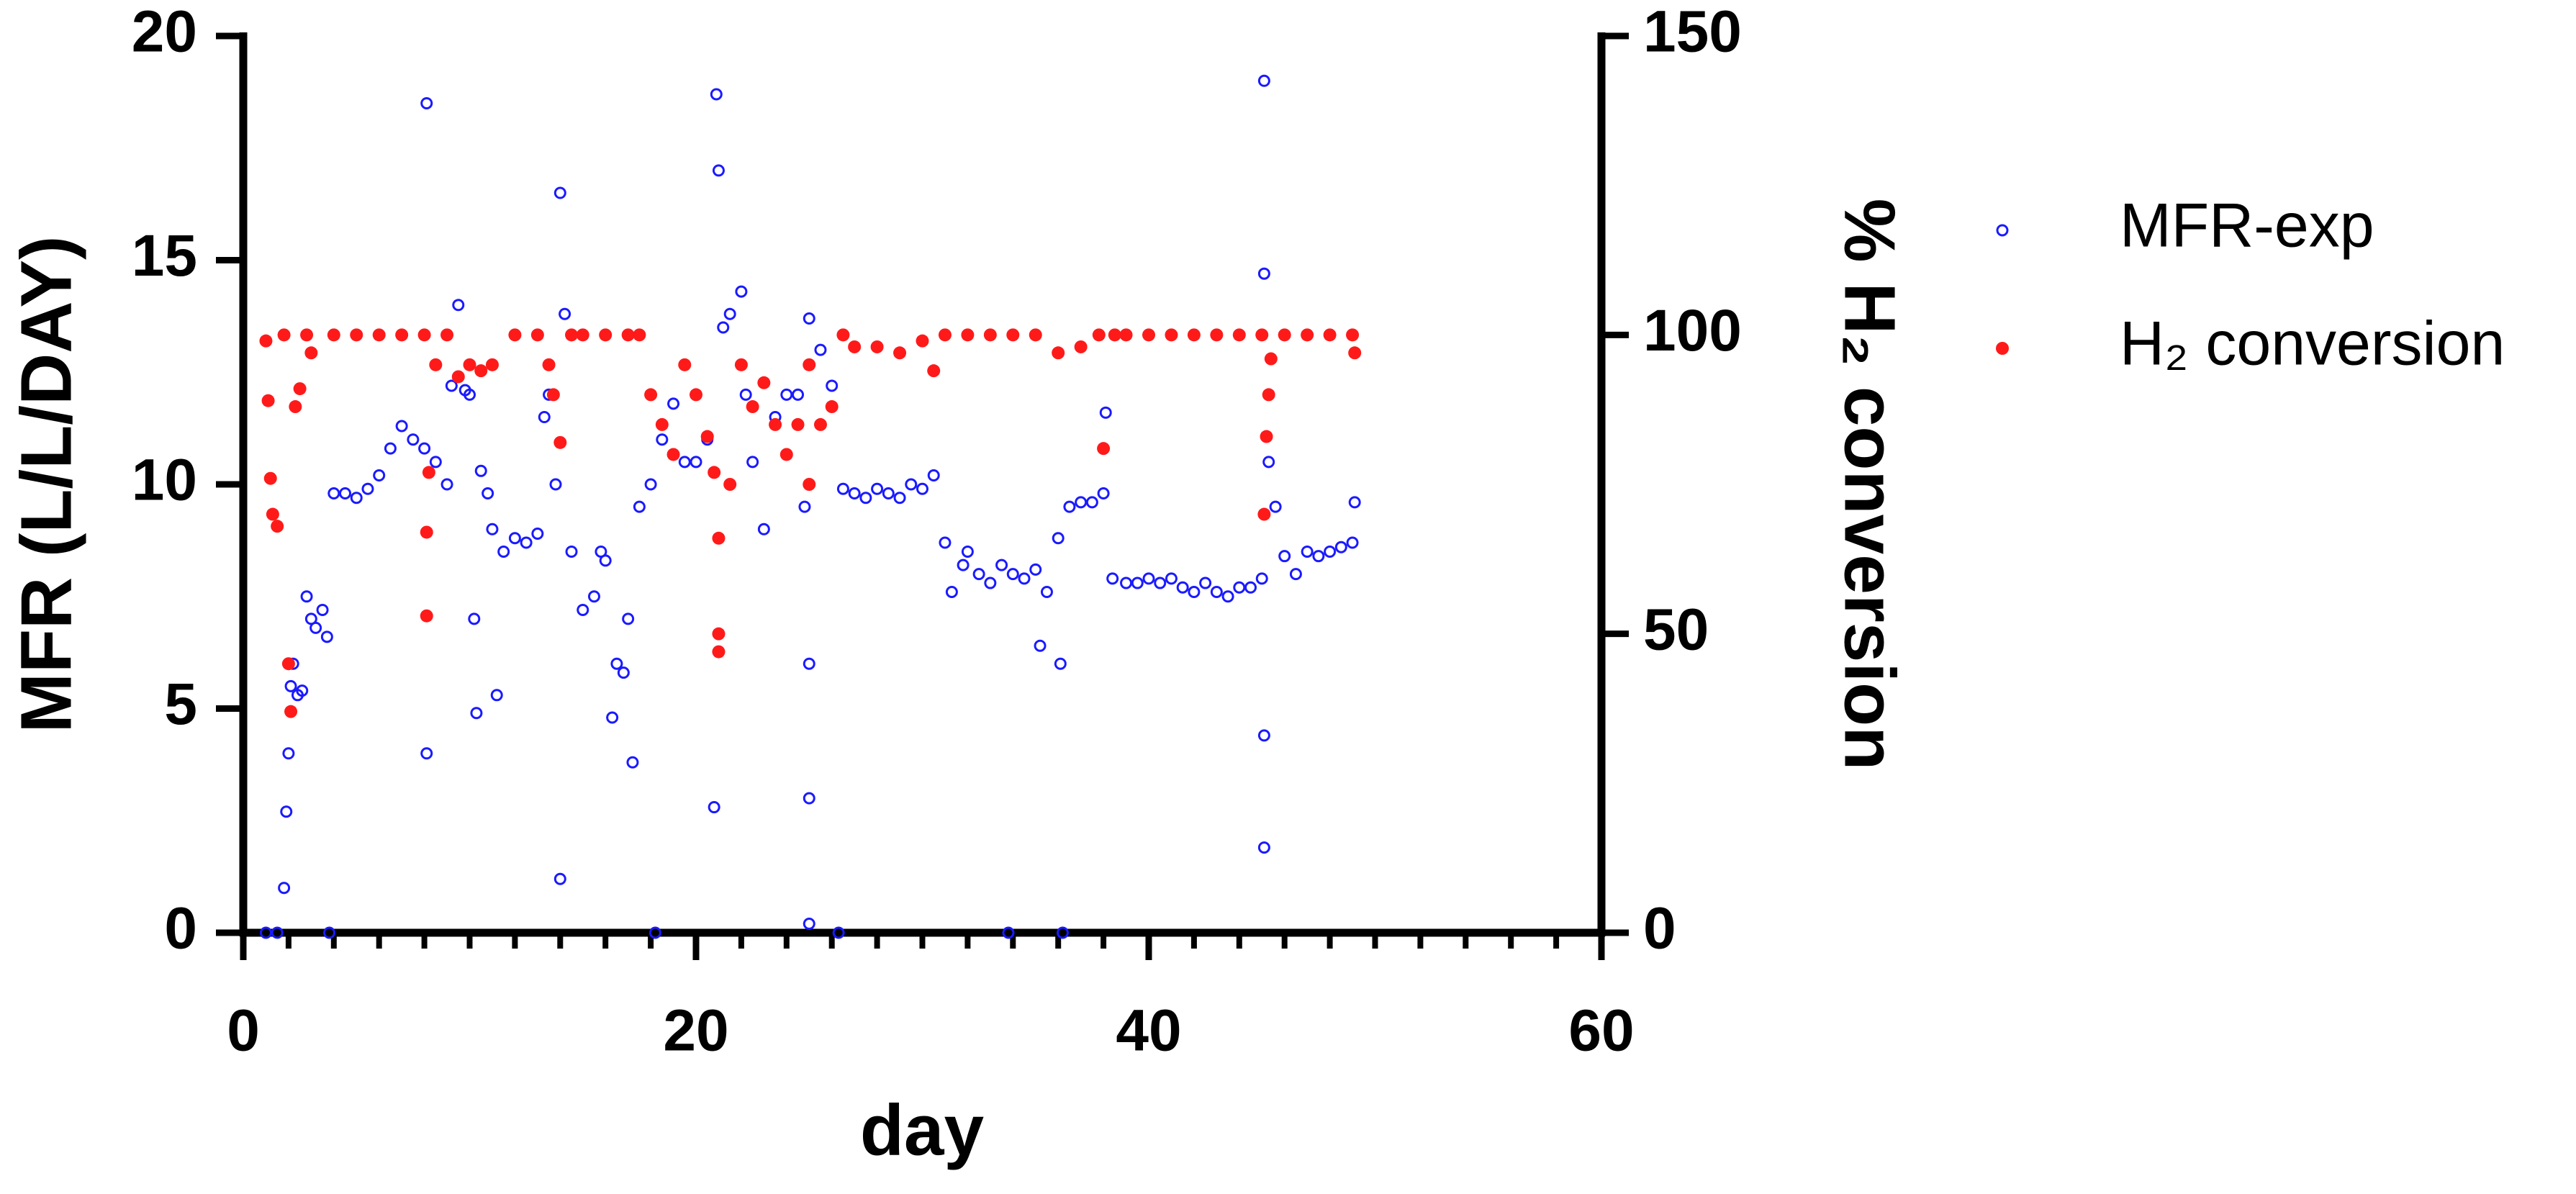 The image size is (2576, 1194). What do you see at coordinates (923, 1130) in the screenshot?
I see `x-axis-title: day` at bounding box center [923, 1130].